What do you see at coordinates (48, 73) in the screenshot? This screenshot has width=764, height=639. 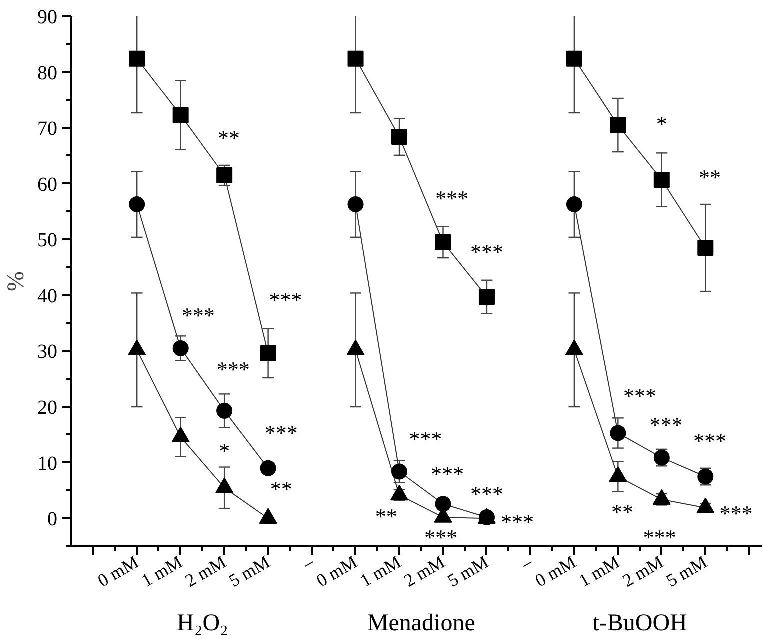 I see `y-tick-label: 80` at bounding box center [48, 73].